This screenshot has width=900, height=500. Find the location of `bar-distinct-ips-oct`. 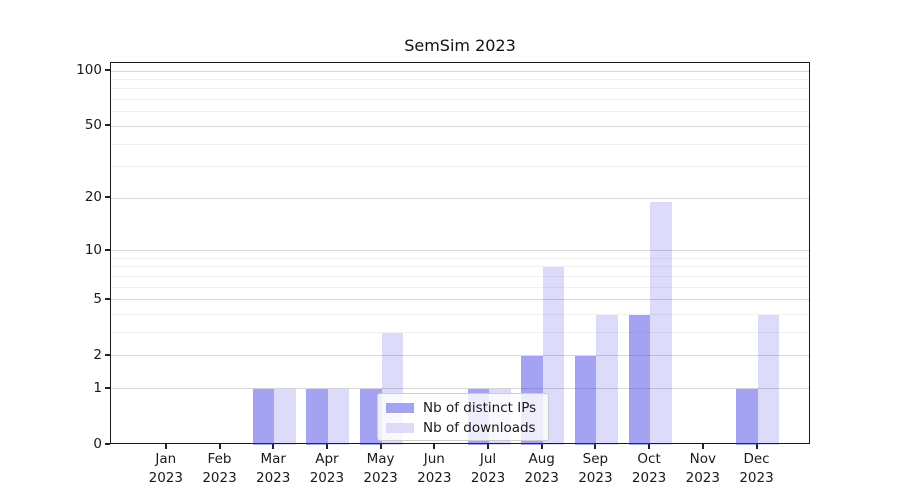

bar-distinct-ips-oct is located at coordinates (639, 379).